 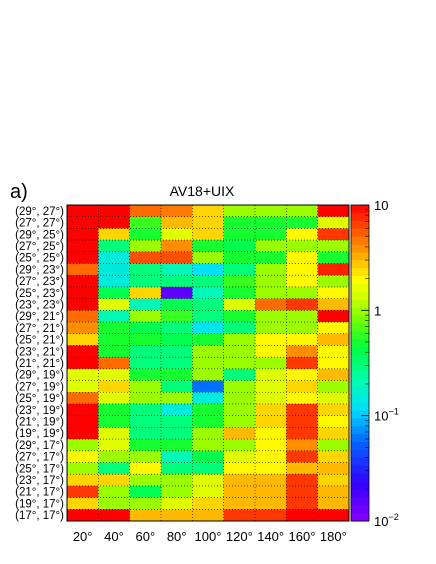 What do you see at coordinates (202, 191) in the screenshot?
I see `chart-title: AV18+UIX` at bounding box center [202, 191].